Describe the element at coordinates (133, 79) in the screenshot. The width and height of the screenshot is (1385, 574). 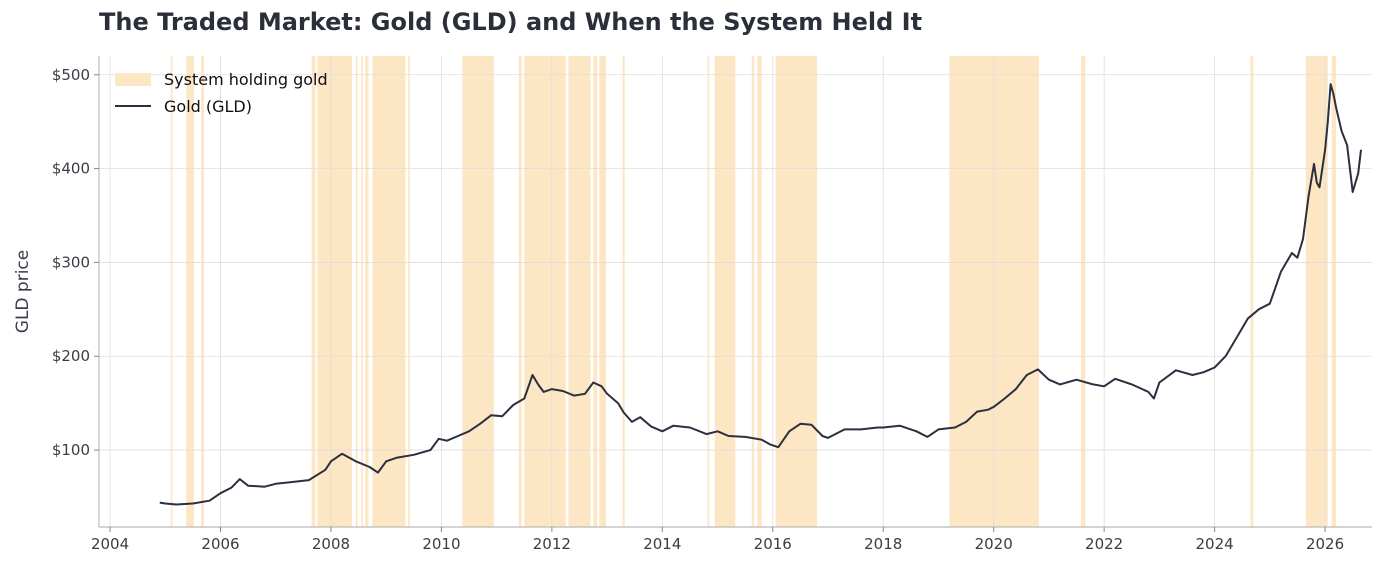
I see `legend-swatch-holding` at that location.